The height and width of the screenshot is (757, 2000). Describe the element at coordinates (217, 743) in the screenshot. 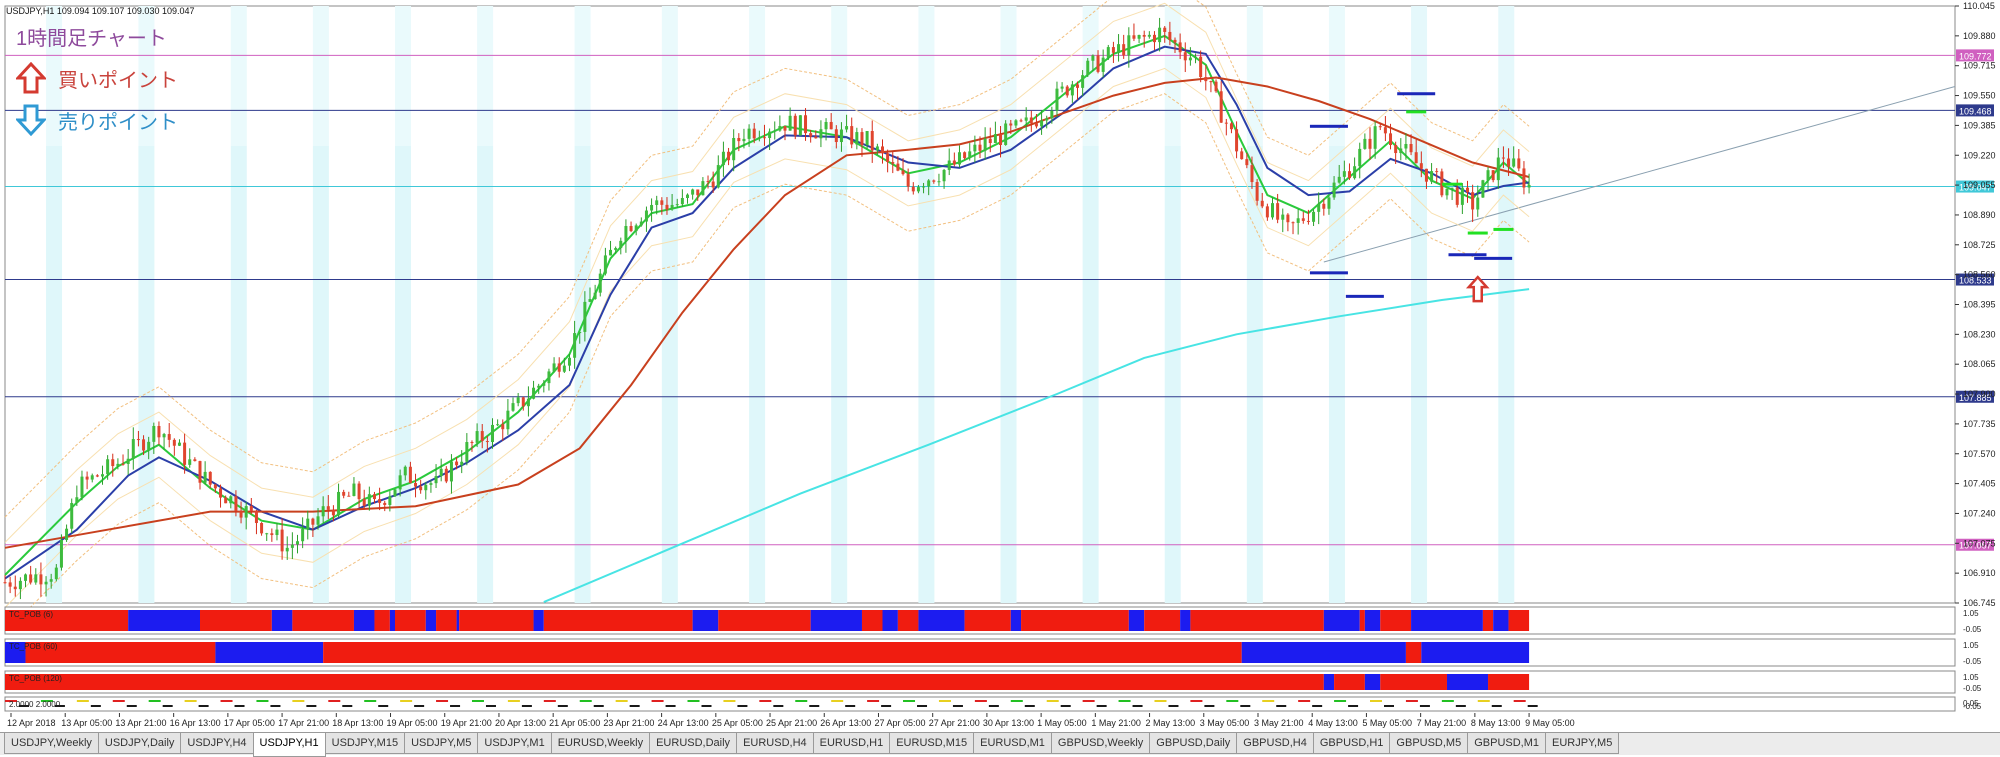

I see `chart-tab: USDJPY,H4` at that location.